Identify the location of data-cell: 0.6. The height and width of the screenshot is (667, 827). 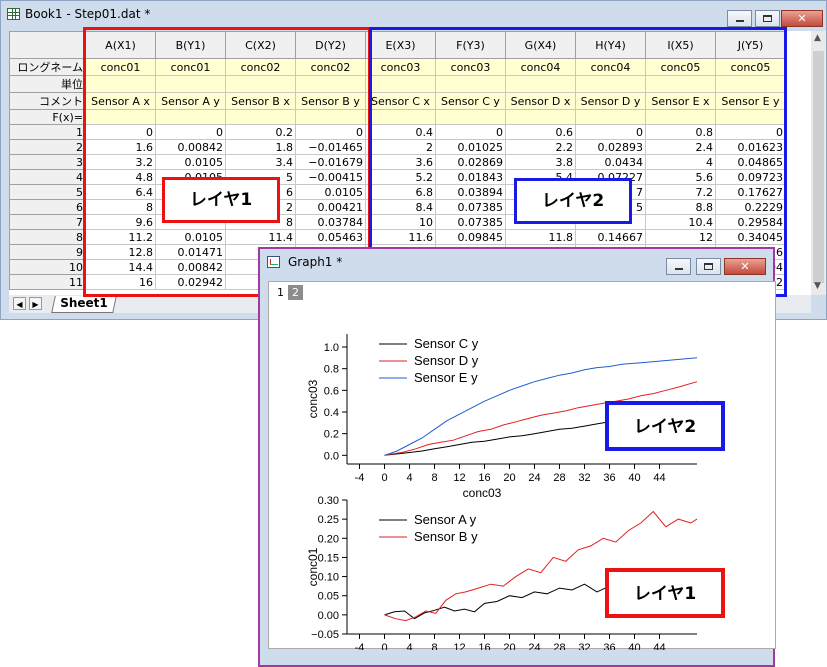
(540, 132).